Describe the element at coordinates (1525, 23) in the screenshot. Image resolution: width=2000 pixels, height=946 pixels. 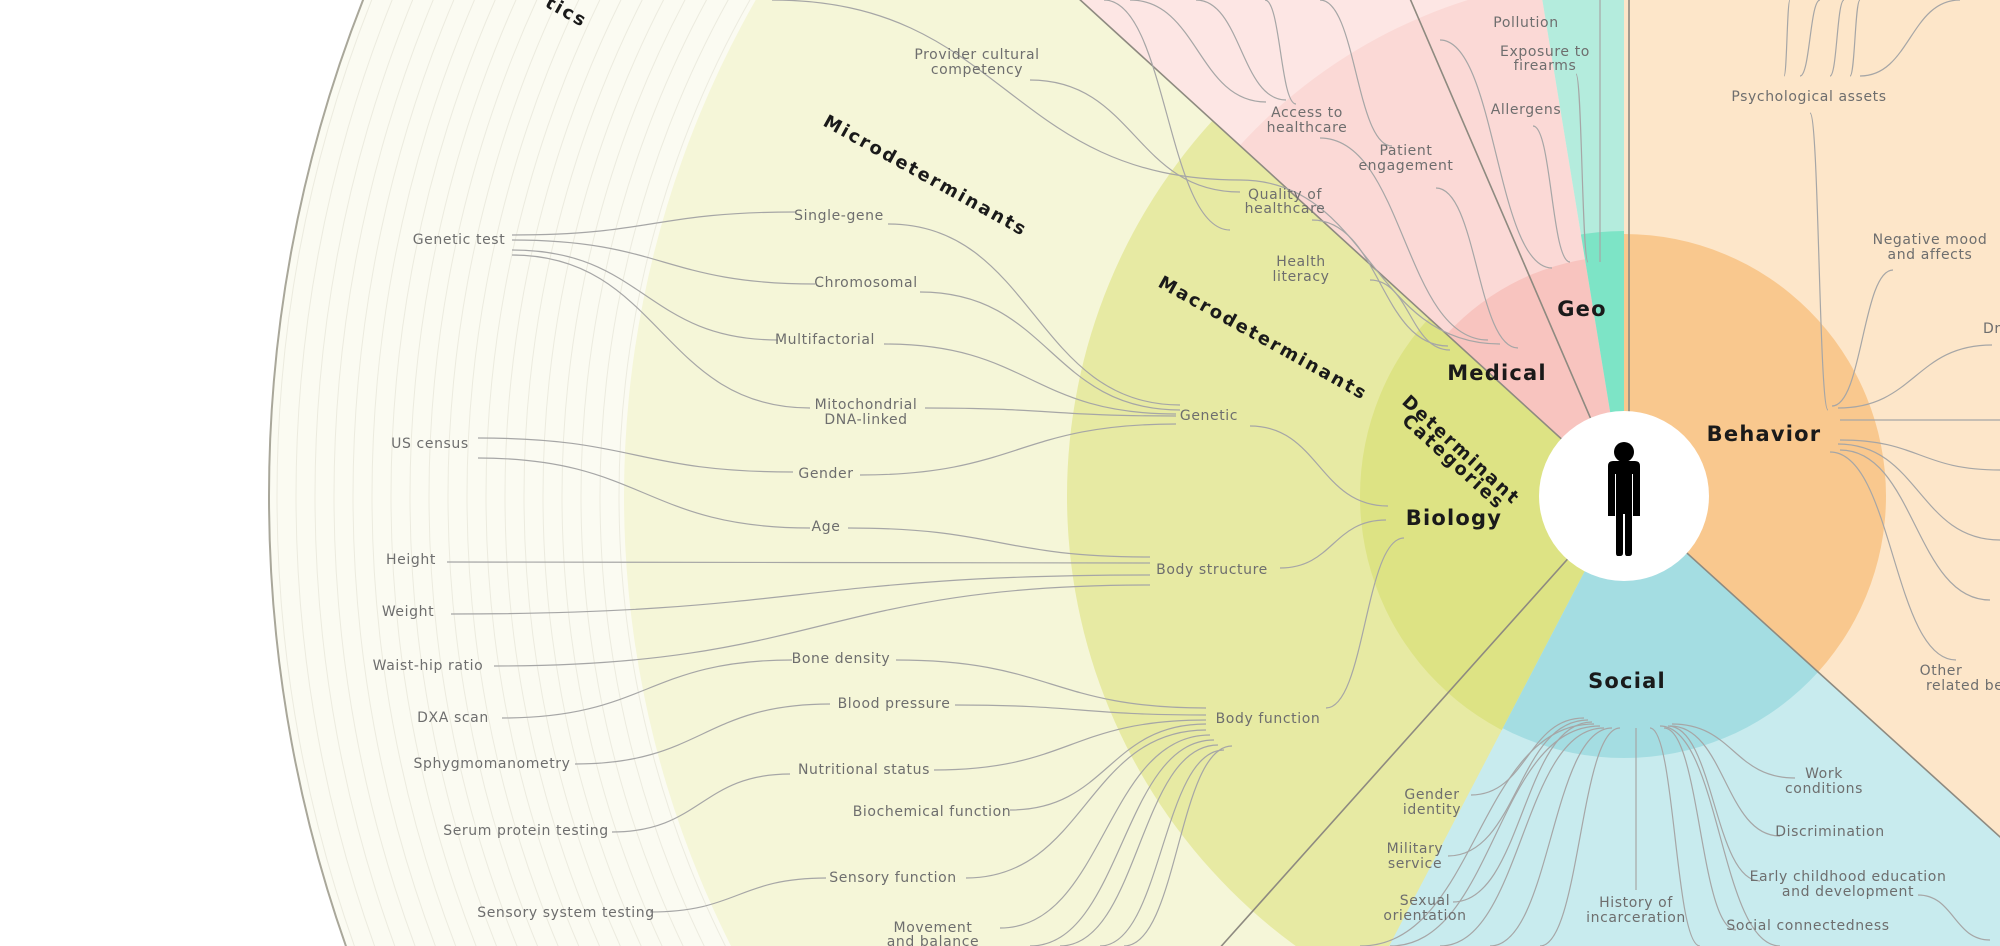
I see `geo-pollution: Pollution` at that location.